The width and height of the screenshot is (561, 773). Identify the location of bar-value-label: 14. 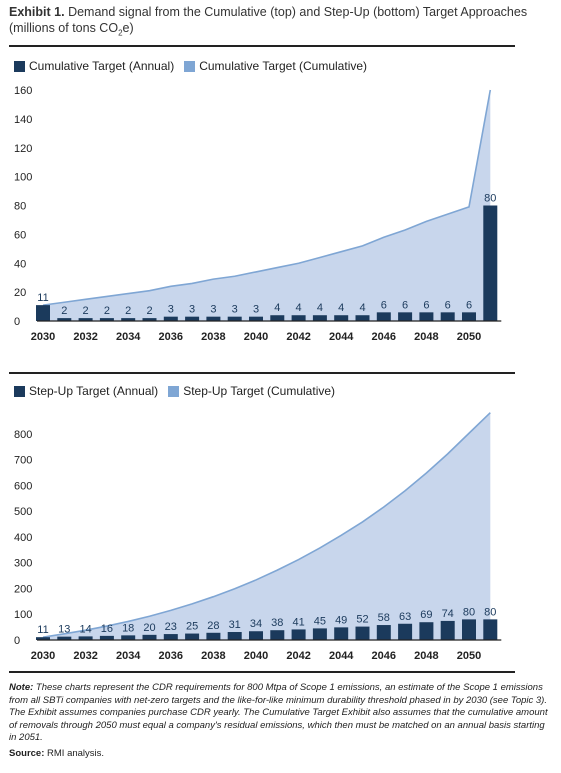
(85, 629).